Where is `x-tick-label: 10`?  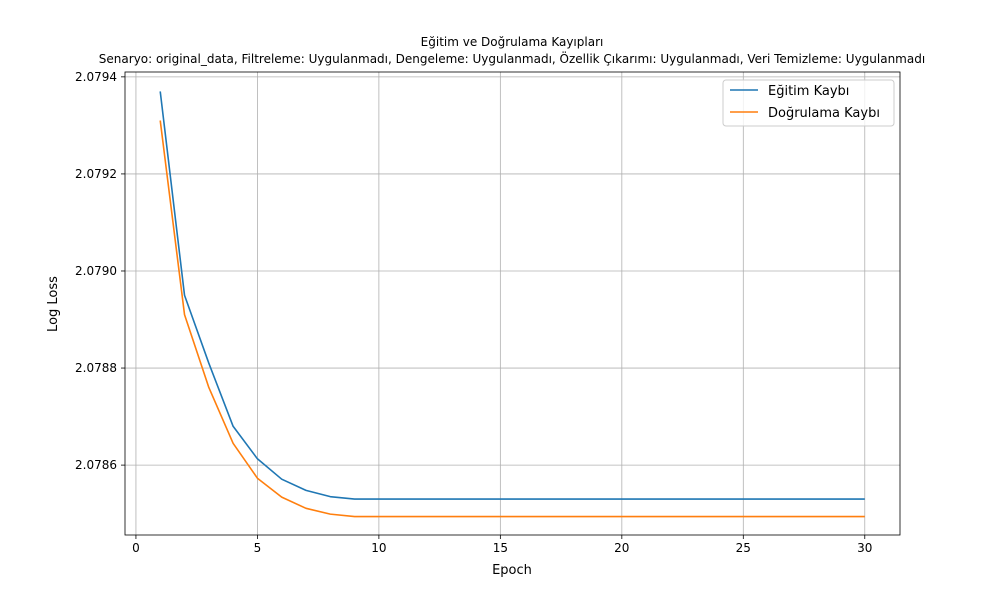 x-tick-label: 10 is located at coordinates (378, 548).